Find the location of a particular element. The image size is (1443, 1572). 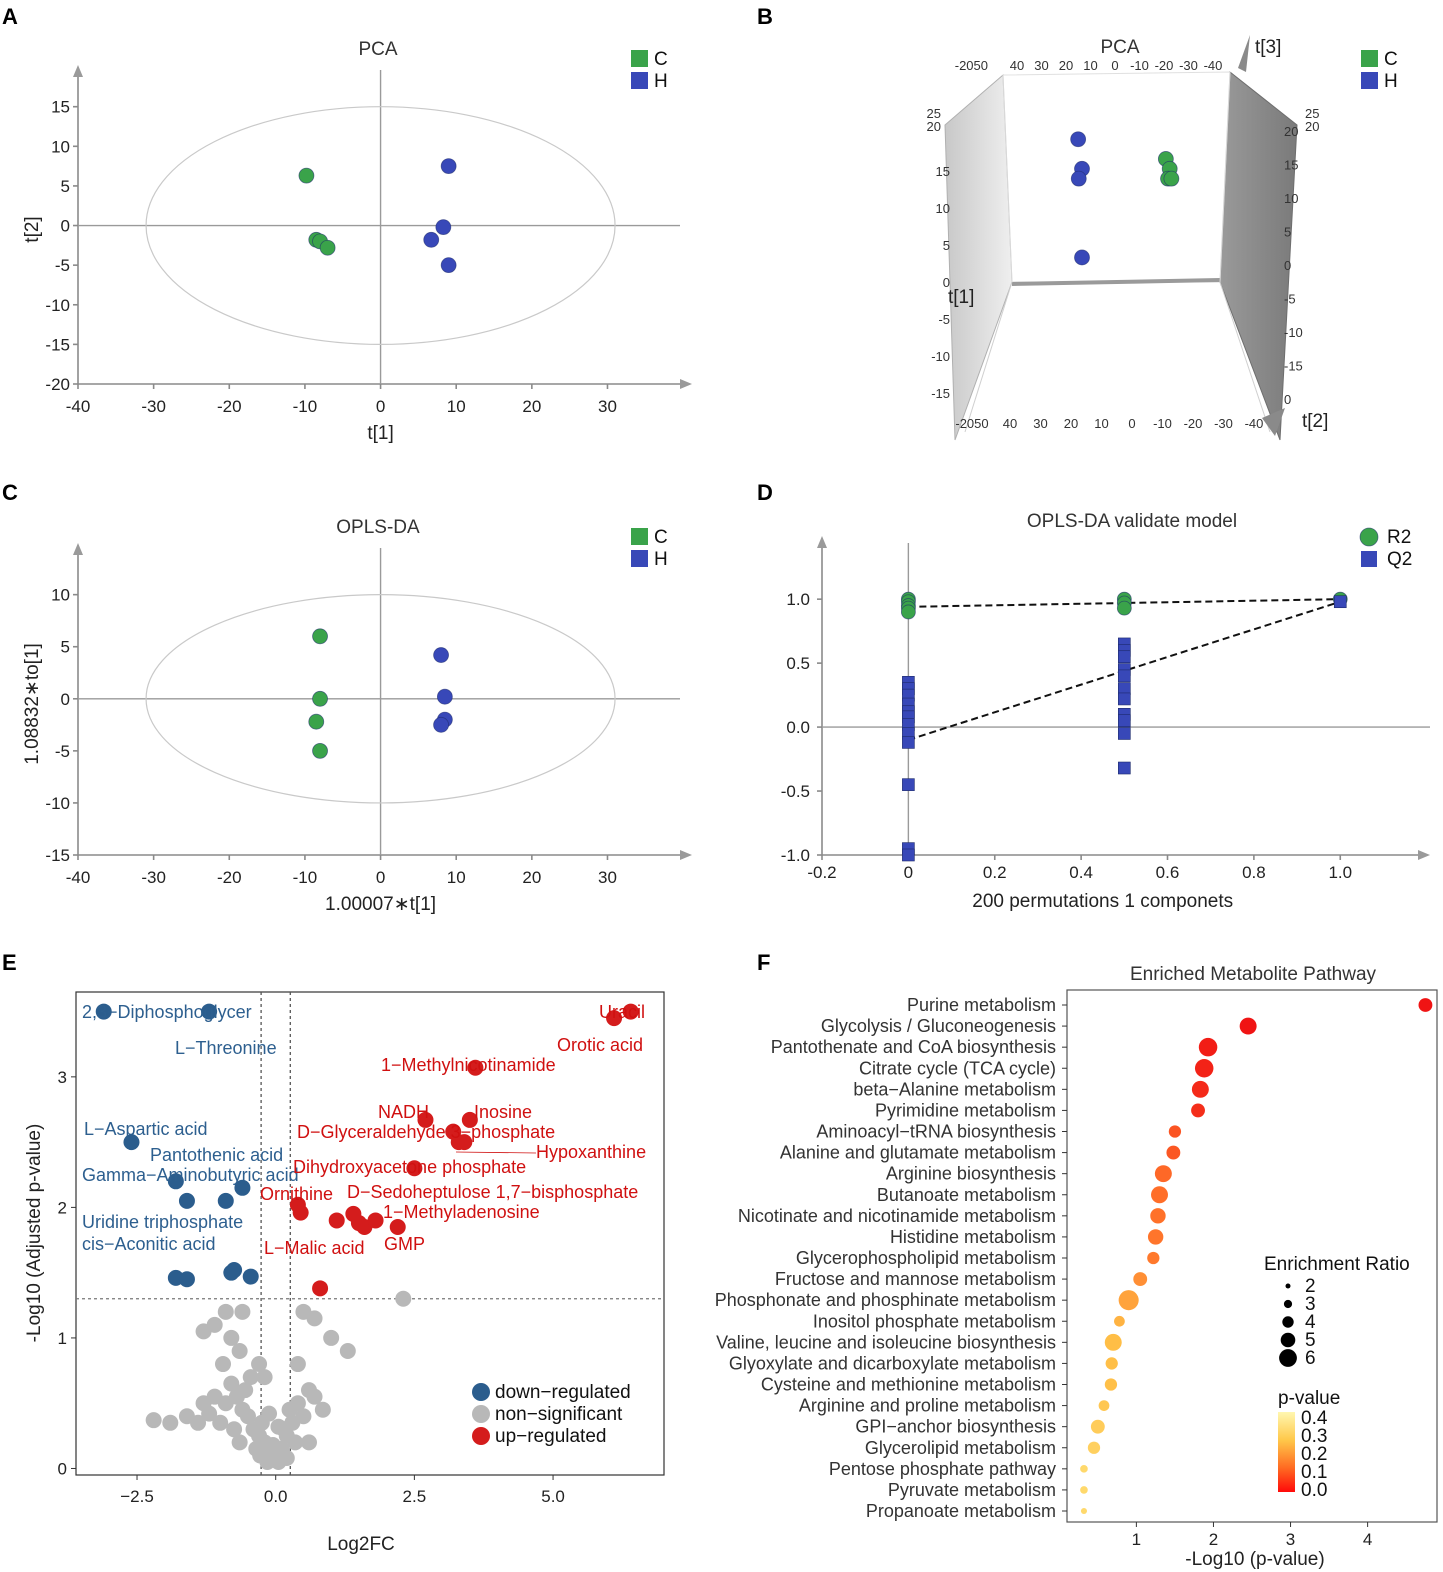

x-tick-label: -30 is located at coordinates (153, 406).